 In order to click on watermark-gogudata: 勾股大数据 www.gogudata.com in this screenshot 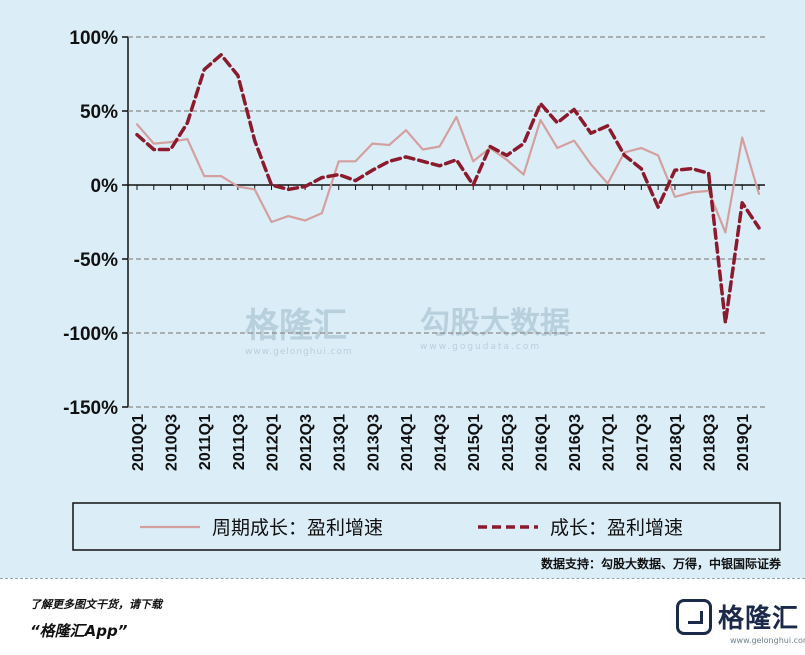, I will do `click(495, 325)`.